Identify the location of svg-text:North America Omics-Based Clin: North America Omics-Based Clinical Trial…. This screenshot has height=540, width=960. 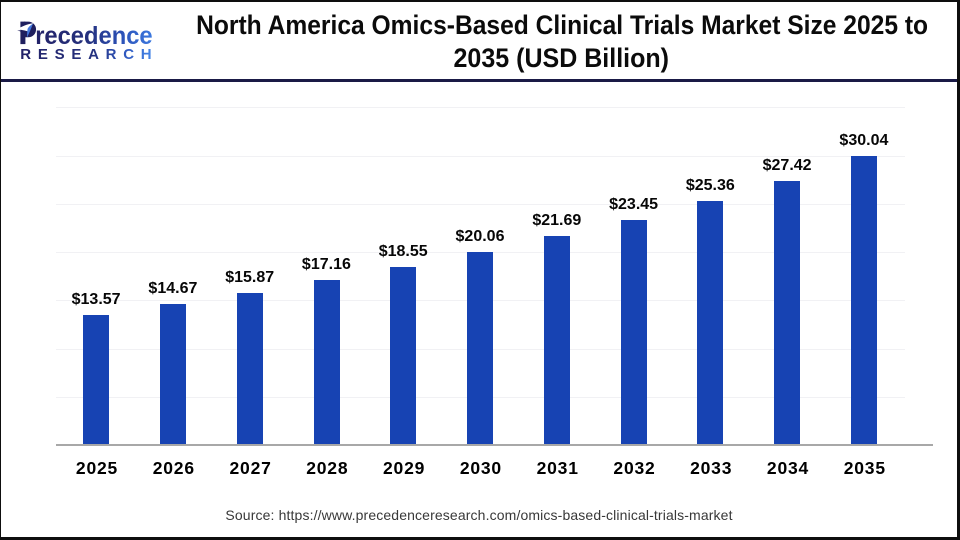
(562, 25).